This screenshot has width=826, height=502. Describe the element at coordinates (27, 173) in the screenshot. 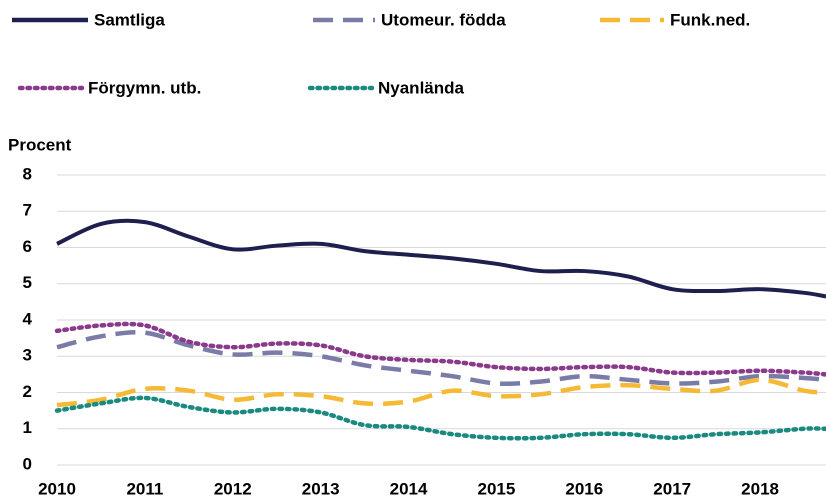

I see `y-tick-label: 8` at that location.